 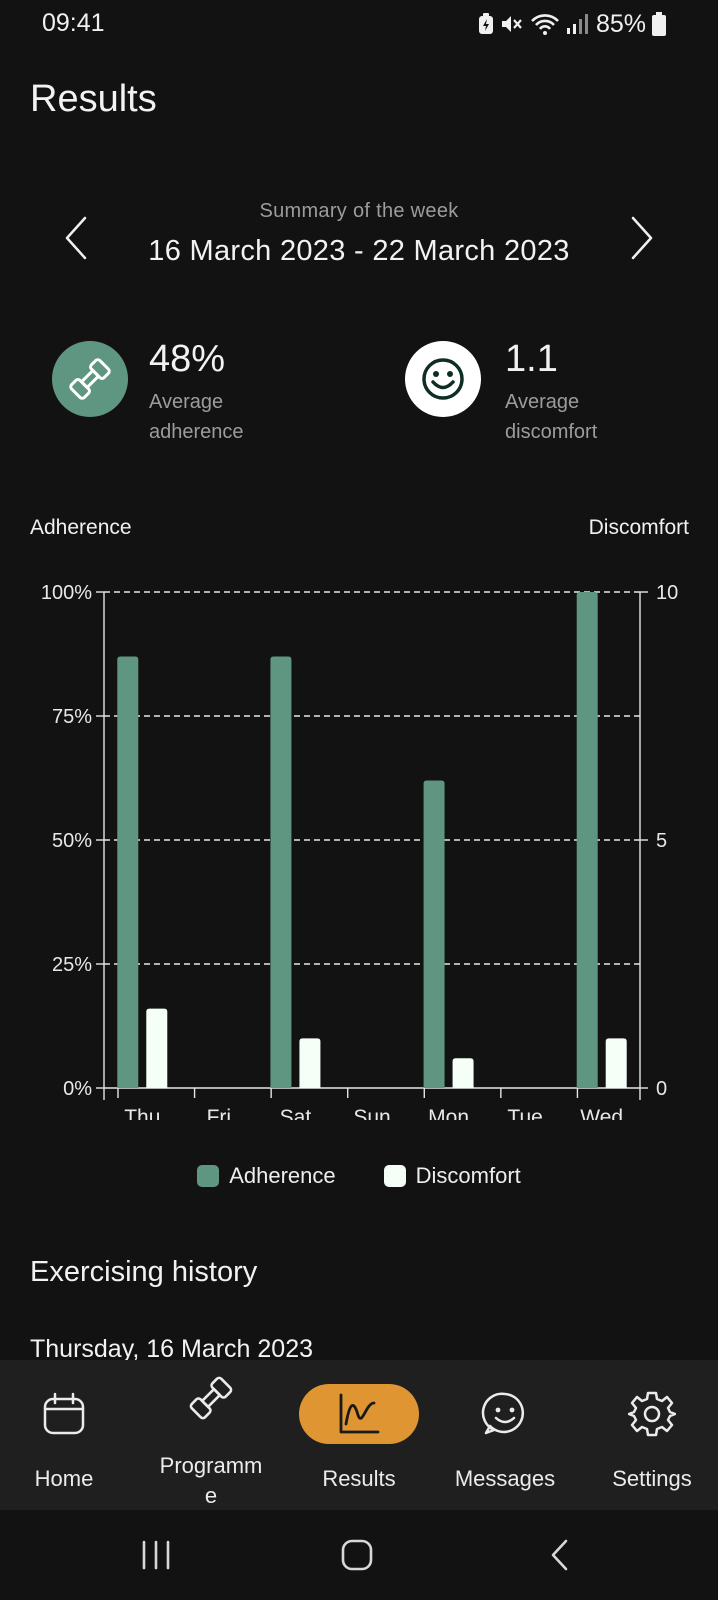 I want to click on adherence-bar-mon, so click(x=434, y=934).